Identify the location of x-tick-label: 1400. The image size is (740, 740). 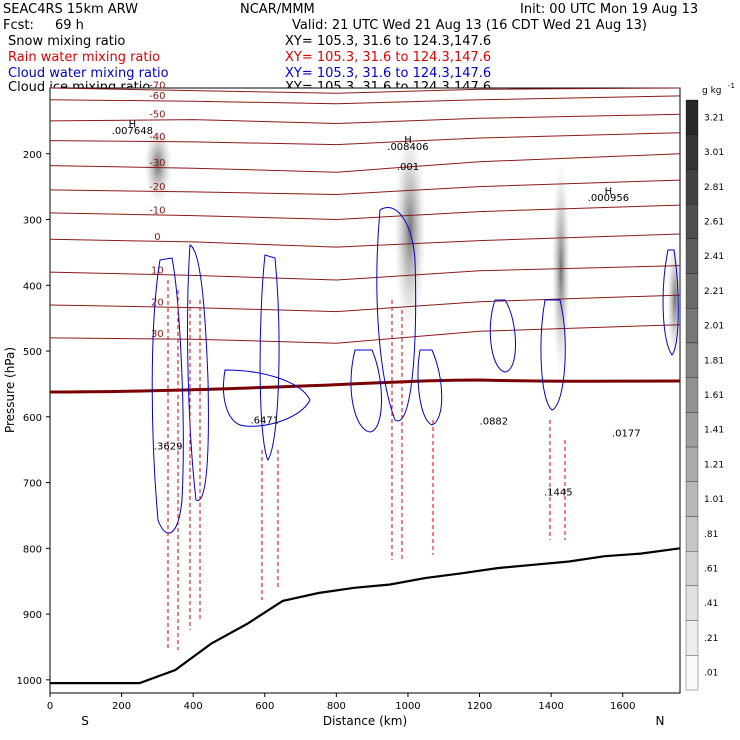
(550, 706).